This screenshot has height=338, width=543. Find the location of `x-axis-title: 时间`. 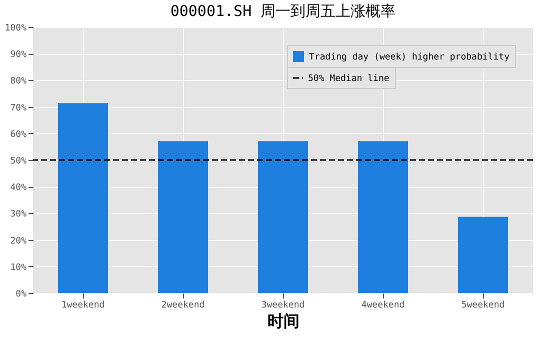

x-axis-title: 时间 is located at coordinates (284, 321).